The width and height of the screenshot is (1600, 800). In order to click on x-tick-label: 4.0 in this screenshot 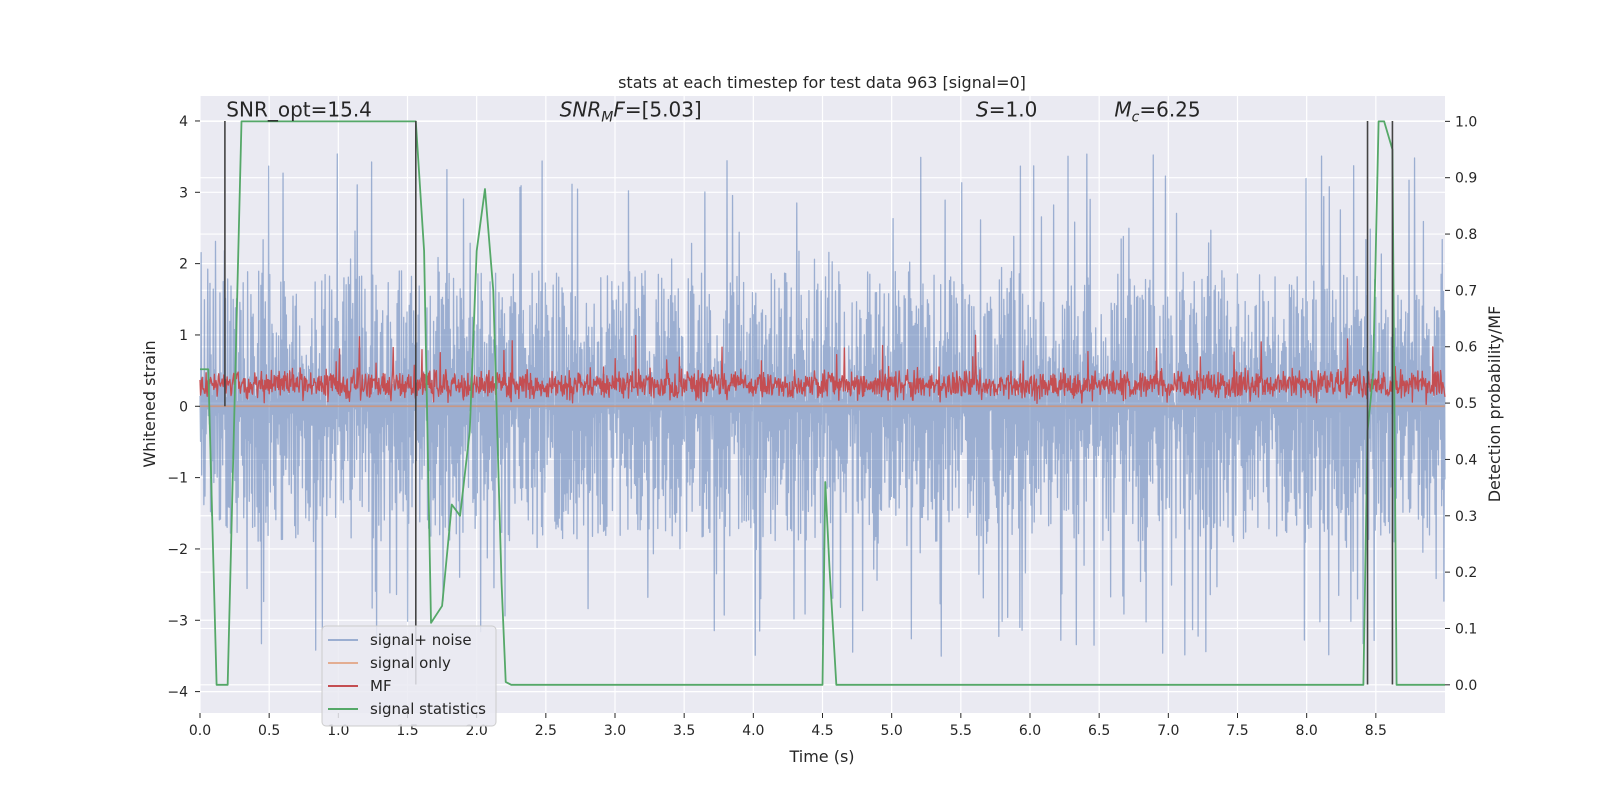, I will do `click(753, 731)`.